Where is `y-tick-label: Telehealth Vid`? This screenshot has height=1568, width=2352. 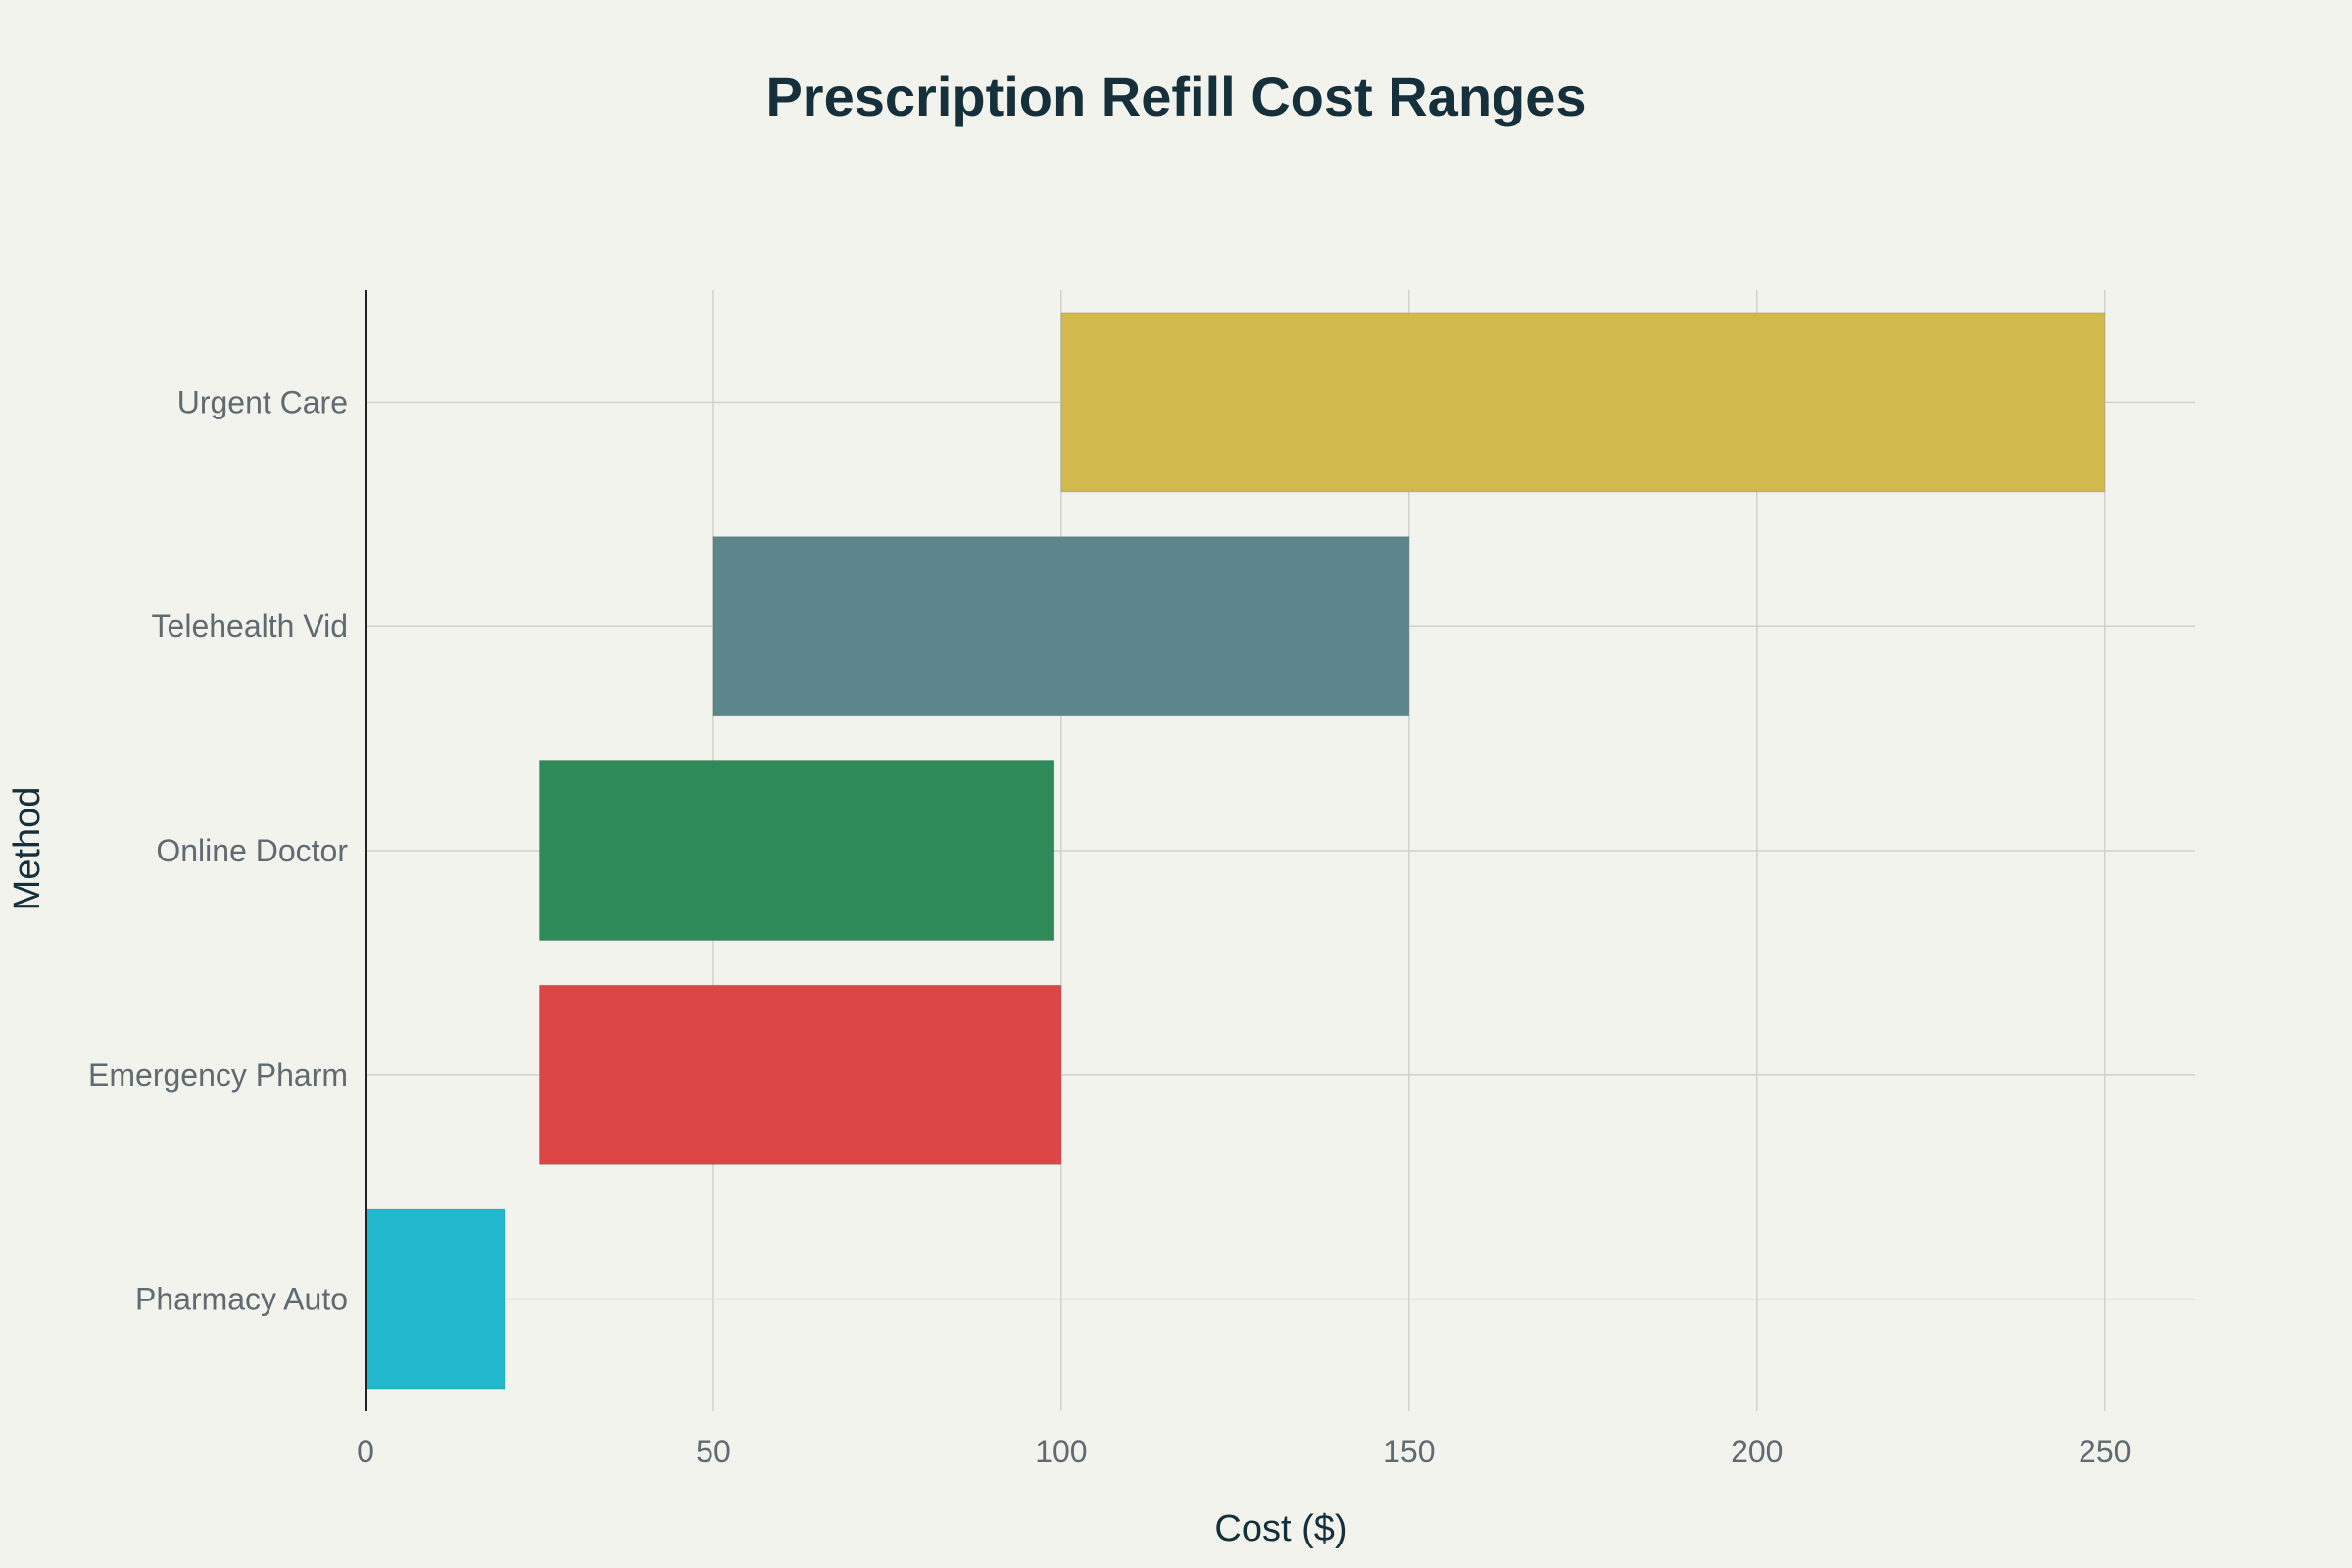 y-tick-label: Telehealth Vid is located at coordinates (250, 626).